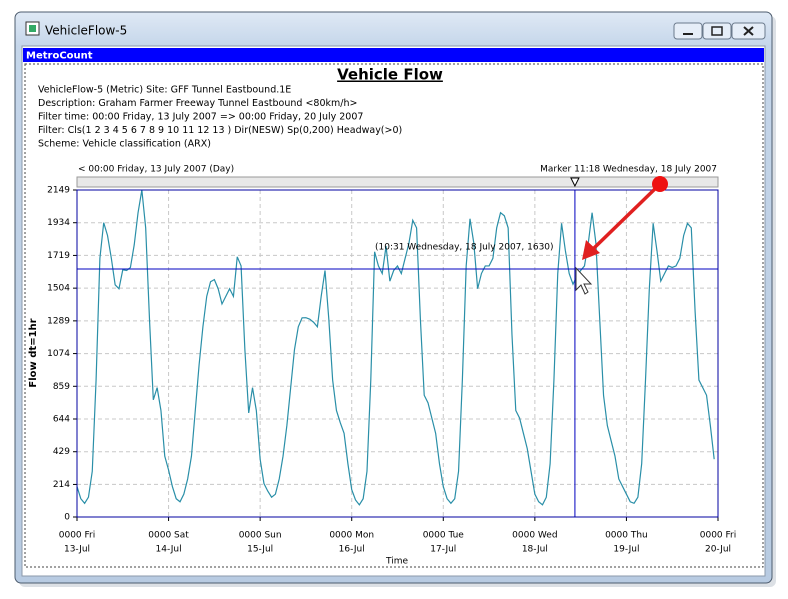 This screenshot has width=788, height=599. I want to click on x-tick-date: 16-Jul, so click(352, 550).